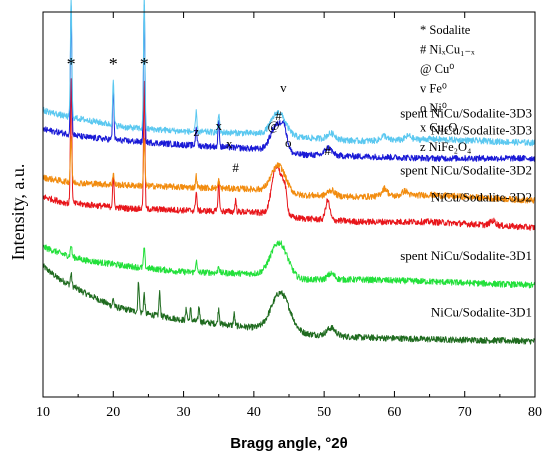 This screenshot has height=464, width=550. Describe the element at coordinates (438, 128) in the screenshot. I see `legend-item: x Cu₂O` at that location.